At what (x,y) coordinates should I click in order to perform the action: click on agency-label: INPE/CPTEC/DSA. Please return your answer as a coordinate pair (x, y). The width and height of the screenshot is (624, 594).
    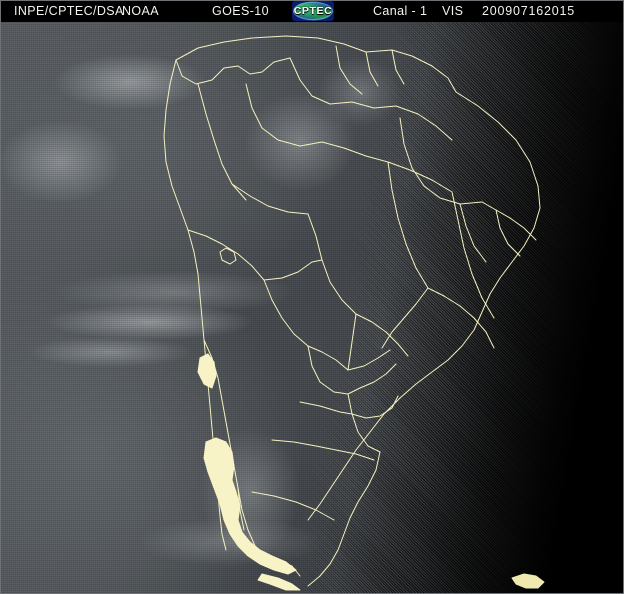
    Looking at the image, I should click on (69, 11).